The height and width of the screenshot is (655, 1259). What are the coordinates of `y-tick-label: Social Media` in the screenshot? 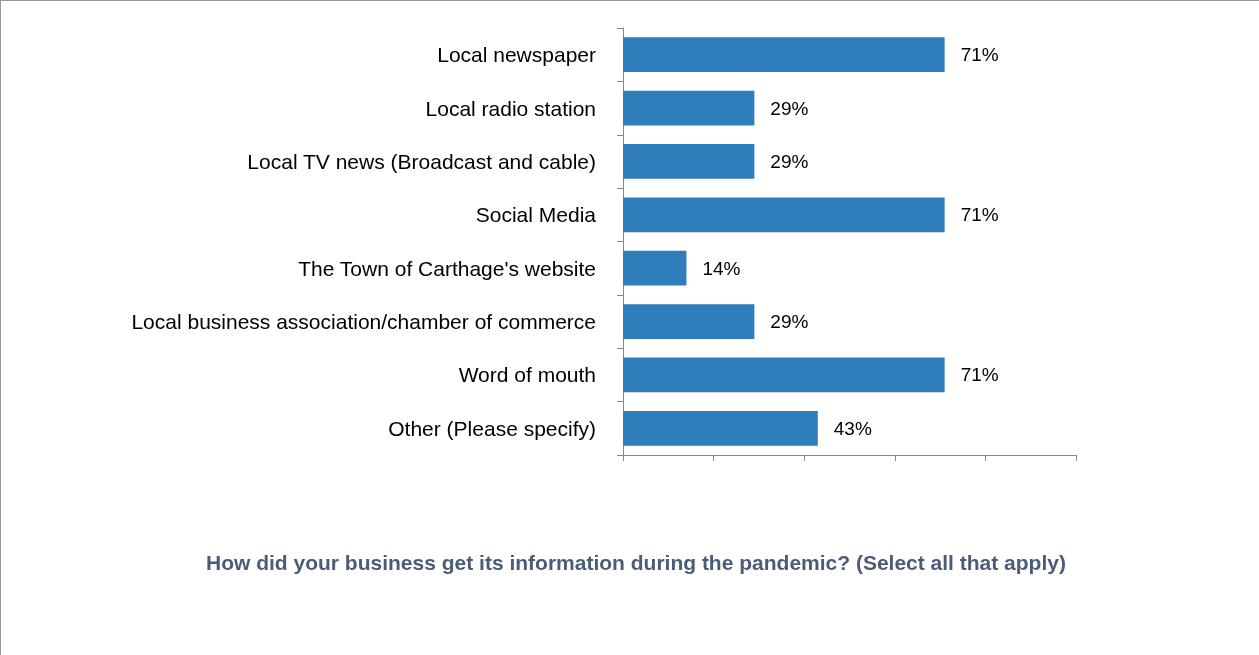 It's located at (536, 215).